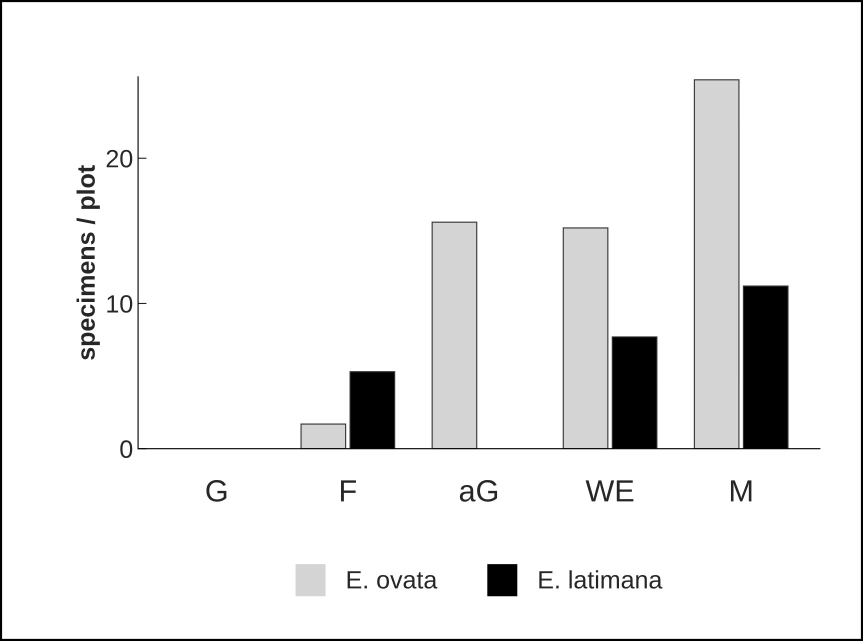 The image size is (863, 641). What do you see at coordinates (119, 304) in the screenshot?
I see `y-tick-label: 10` at bounding box center [119, 304].